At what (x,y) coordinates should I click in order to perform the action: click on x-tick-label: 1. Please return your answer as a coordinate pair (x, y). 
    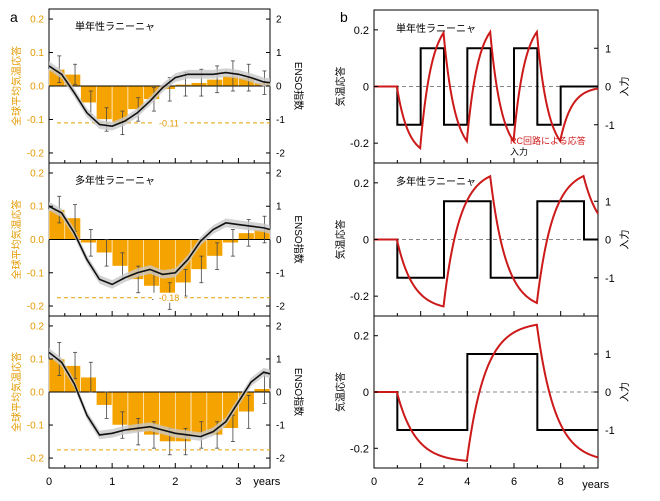
    Looking at the image, I should click on (112, 482).